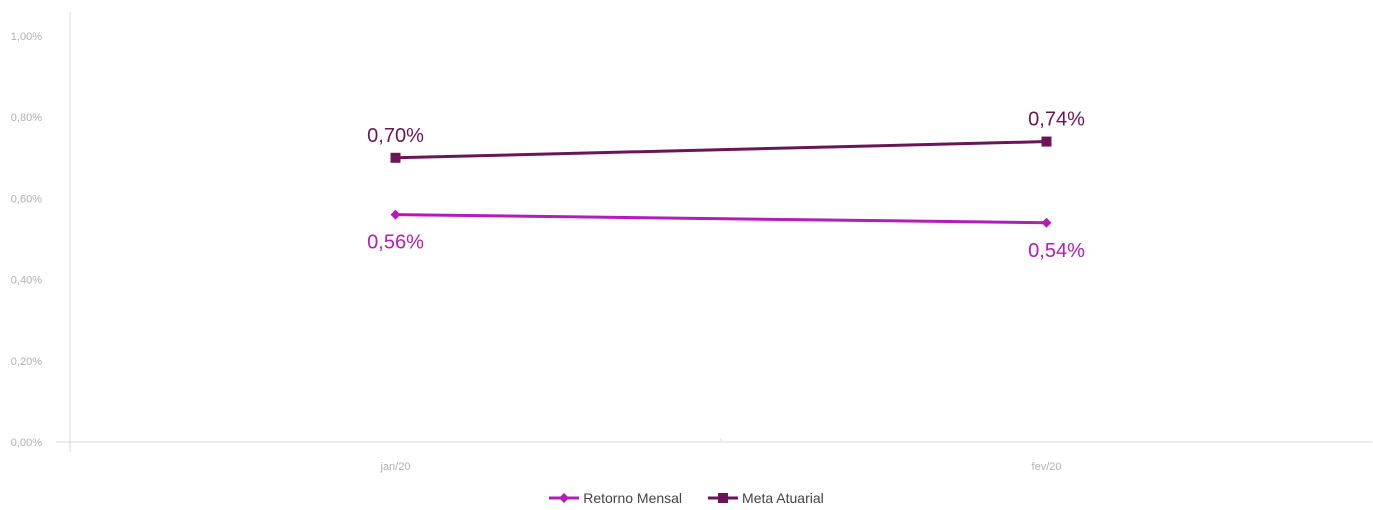 The height and width of the screenshot is (510, 1373). I want to click on legend-label-meta: Meta Atuarial, so click(783, 498).